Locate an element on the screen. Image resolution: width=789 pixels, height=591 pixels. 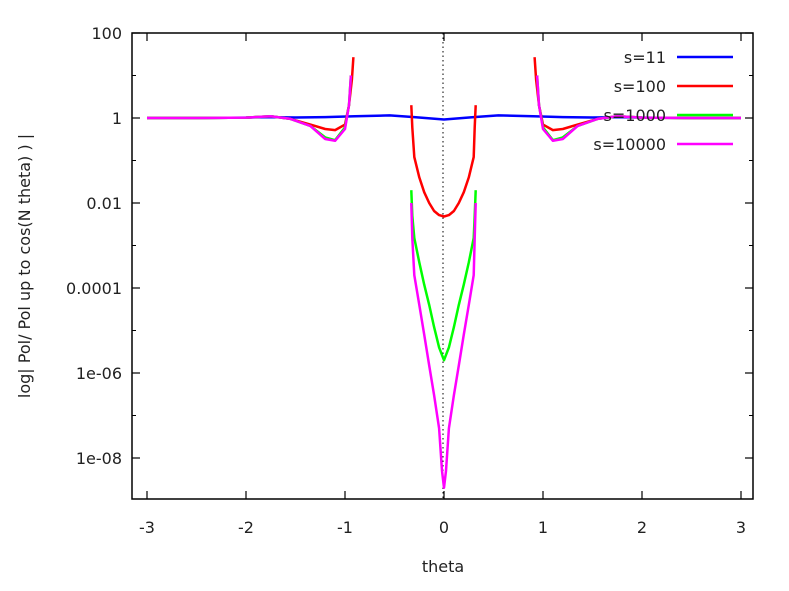
x-tick-label: -3 is located at coordinates (147, 527).